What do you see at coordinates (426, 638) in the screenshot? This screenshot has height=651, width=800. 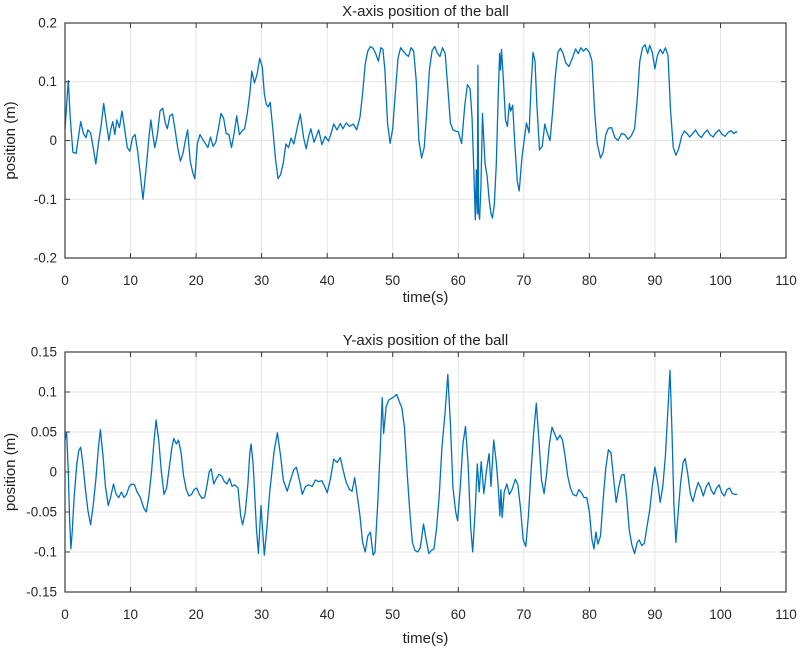 I see `y-chart-xlabel: time(s)` at bounding box center [426, 638].